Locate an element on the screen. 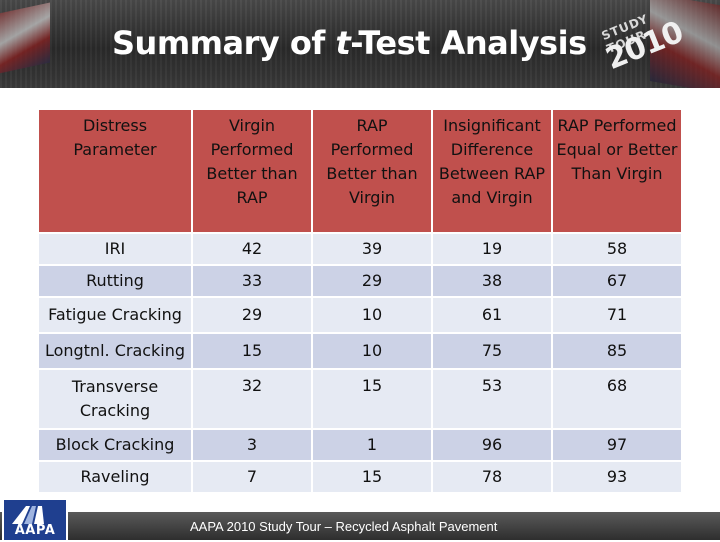  cell-value: 38 is located at coordinates (492, 281).